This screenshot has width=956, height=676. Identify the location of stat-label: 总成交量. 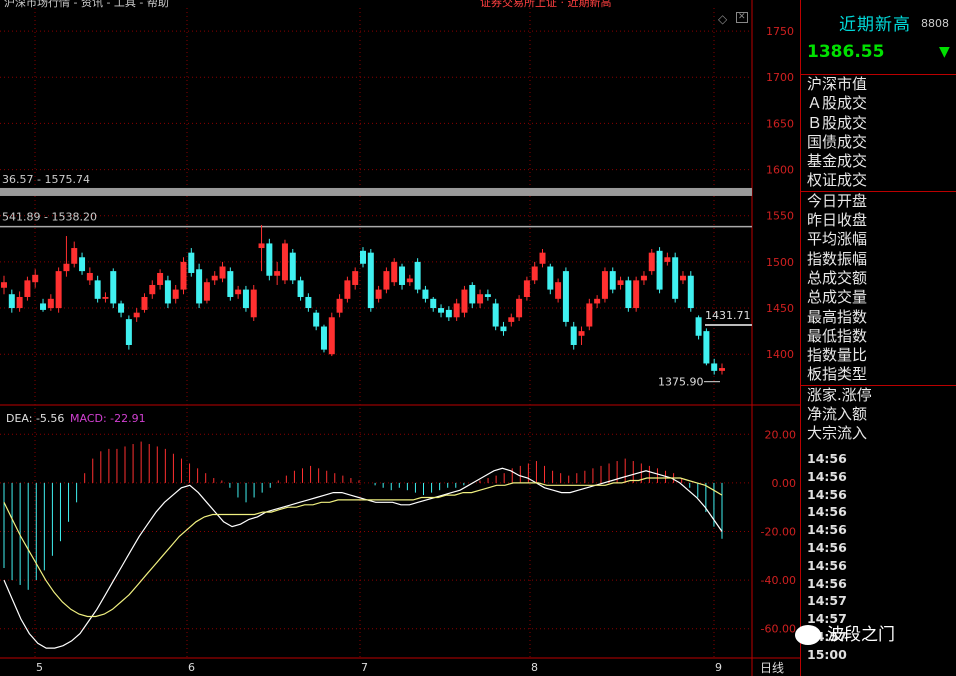
(837, 297).